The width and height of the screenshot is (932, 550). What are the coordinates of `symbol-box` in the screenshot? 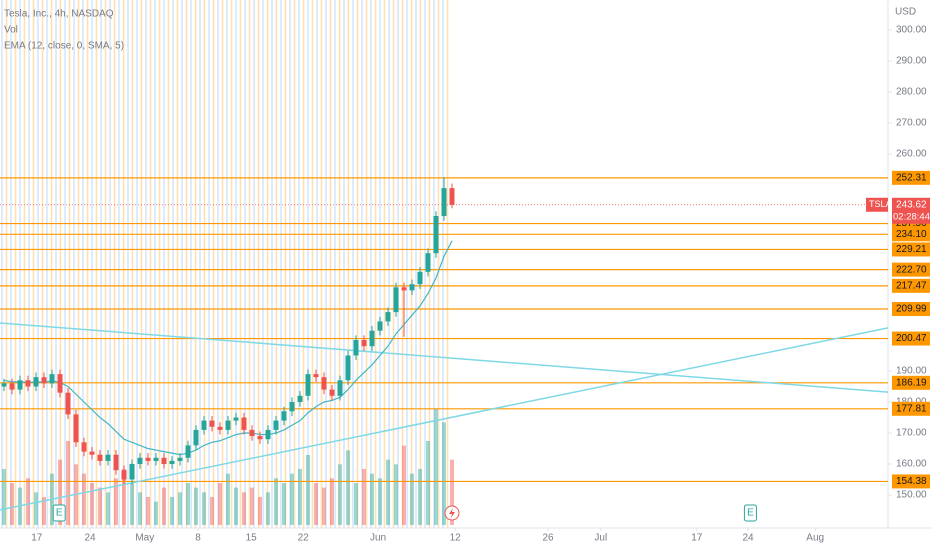 It's located at (877, 204).